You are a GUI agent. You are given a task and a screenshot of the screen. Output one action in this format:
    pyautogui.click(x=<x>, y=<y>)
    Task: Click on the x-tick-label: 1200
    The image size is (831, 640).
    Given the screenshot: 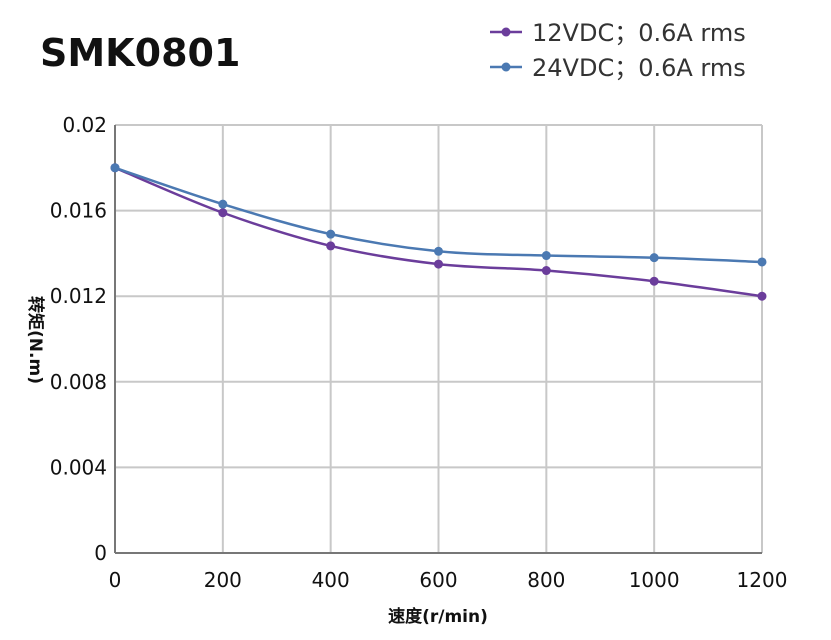 What is the action you would take?
    pyautogui.click(x=762, y=580)
    